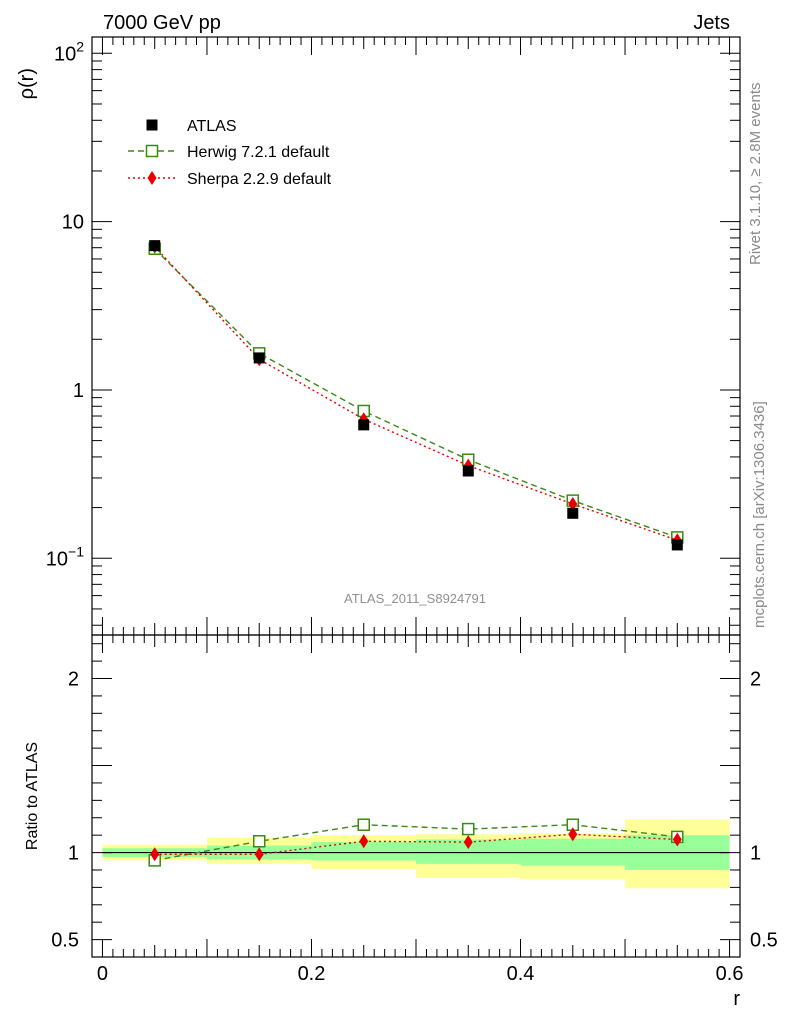 This screenshot has height=1024, width=786. What do you see at coordinates (736, 999) in the screenshot?
I see `x-axis-label: r` at bounding box center [736, 999].